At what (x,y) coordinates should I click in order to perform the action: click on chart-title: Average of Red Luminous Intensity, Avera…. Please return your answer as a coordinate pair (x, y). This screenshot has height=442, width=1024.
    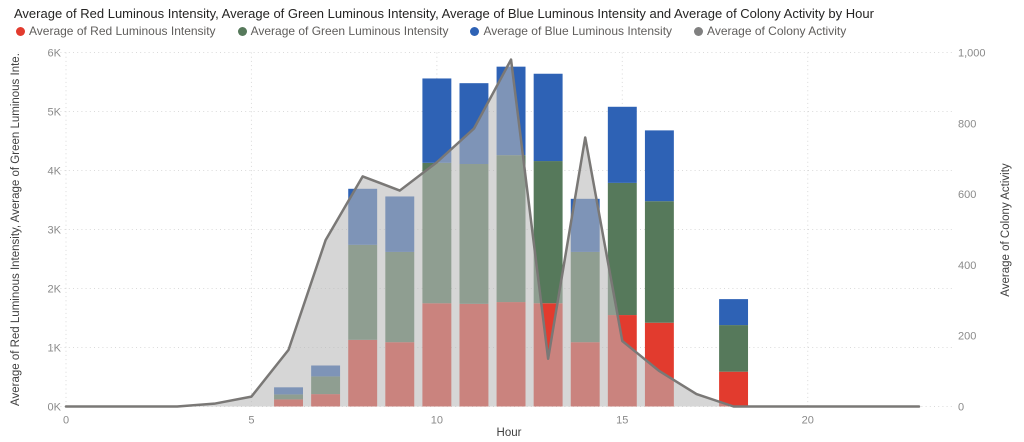
    Looking at the image, I should click on (444, 13).